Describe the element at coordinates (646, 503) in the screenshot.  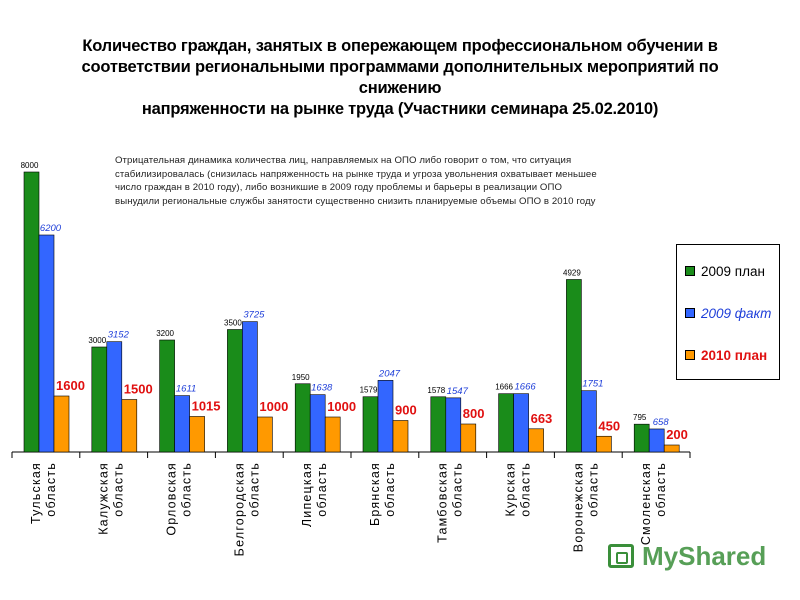
I see `category-label: Смоленская` at that location.